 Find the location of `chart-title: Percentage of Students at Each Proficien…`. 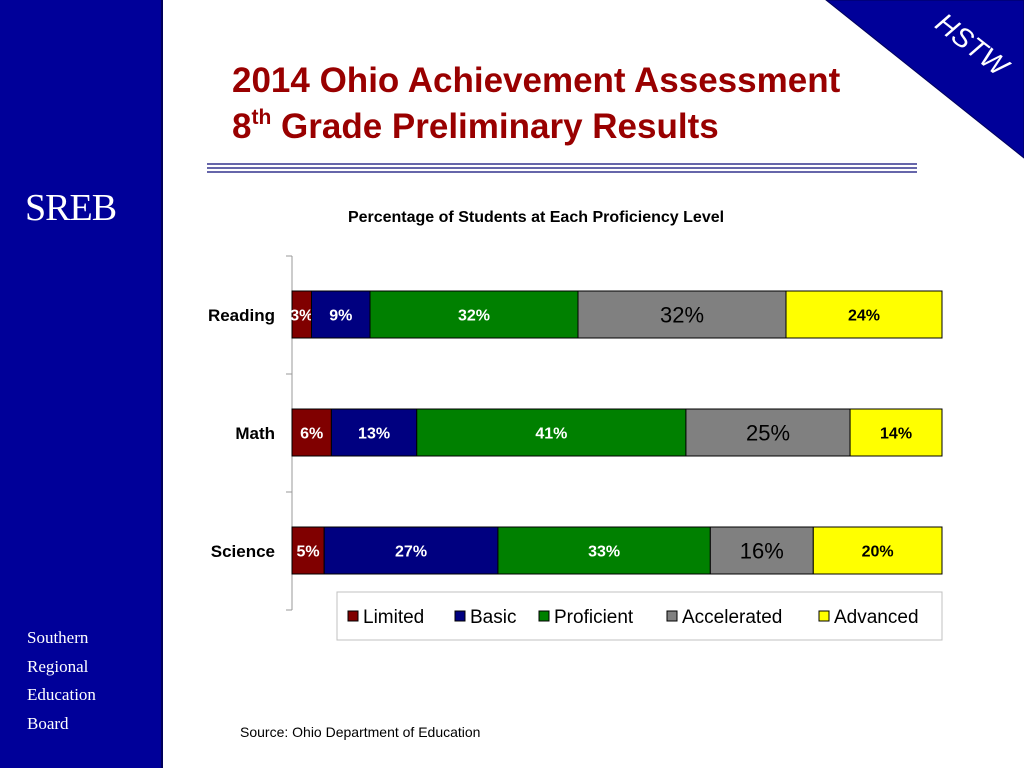

chart-title: Percentage of Students at Each Proficien… is located at coordinates (536, 217).